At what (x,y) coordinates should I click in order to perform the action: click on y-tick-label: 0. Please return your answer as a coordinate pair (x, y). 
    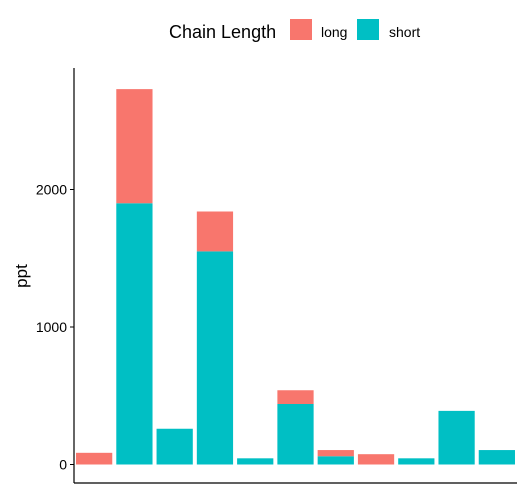
    Looking at the image, I should click on (63, 465).